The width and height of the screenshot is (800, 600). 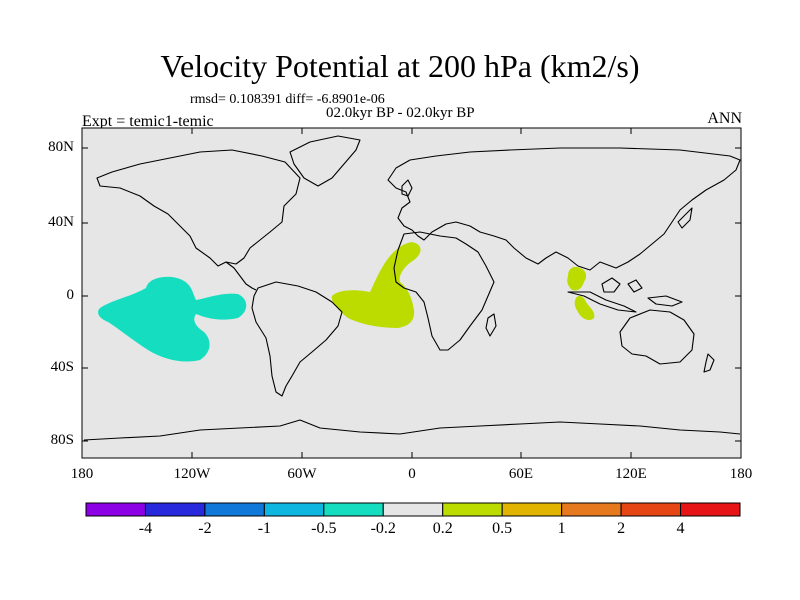 I want to click on lat-label: 40N, so click(x=61, y=222).